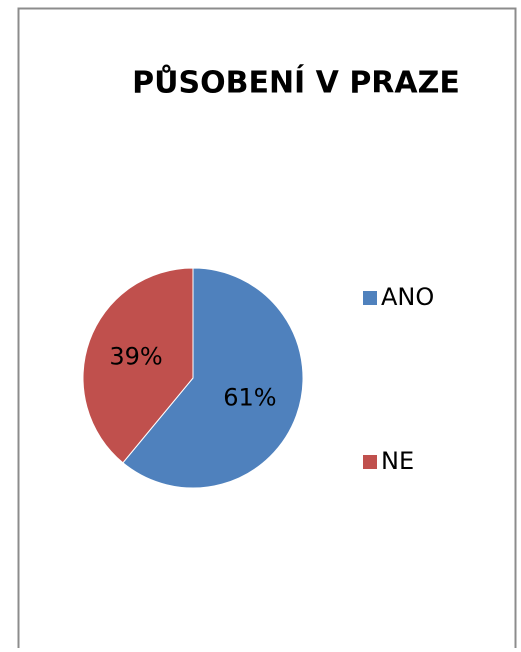 The image size is (521, 652). What do you see at coordinates (397, 461) in the screenshot?
I see `legend-label: NE` at bounding box center [397, 461].